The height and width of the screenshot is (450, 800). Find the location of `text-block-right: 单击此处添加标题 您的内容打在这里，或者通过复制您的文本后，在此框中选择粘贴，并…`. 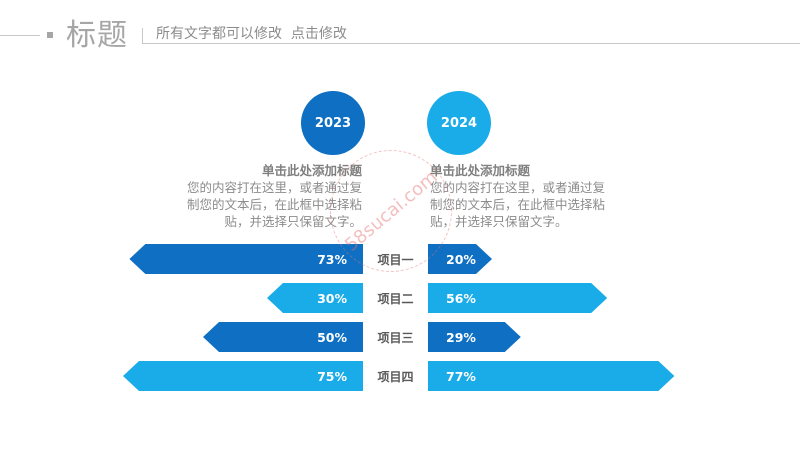

text-block-right: 单击此处添加标题 您的内容打在这里，或者通过复制您的文本后，在此框中选择粘贴，并… is located at coordinates (520, 196).